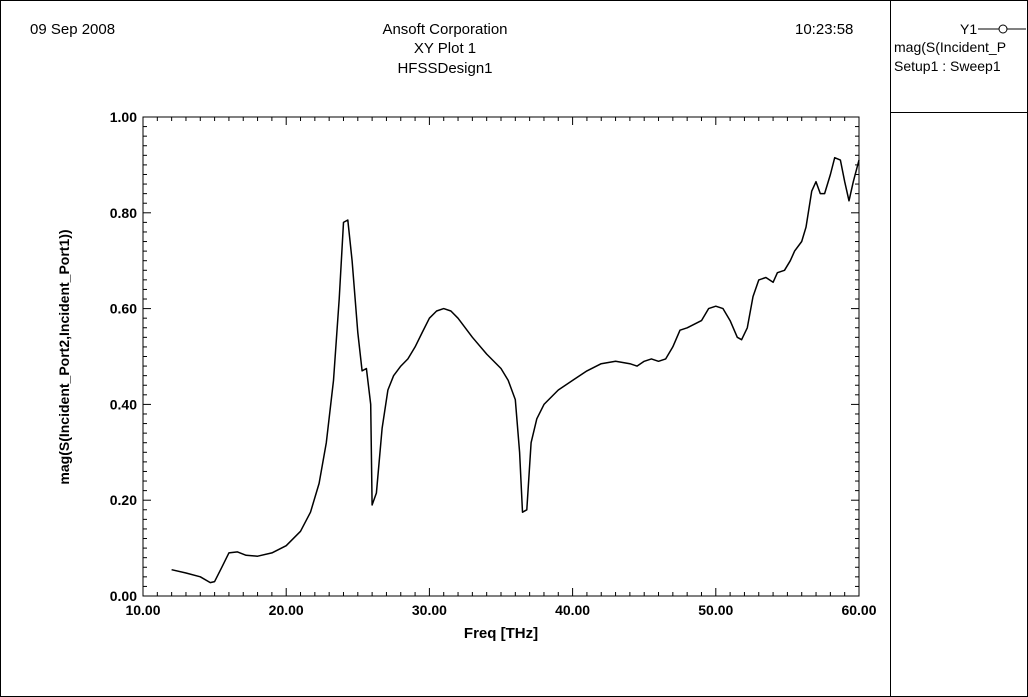 This screenshot has width=1028, height=697. I want to click on header-plot-name: XY Plot 1, so click(445, 48).